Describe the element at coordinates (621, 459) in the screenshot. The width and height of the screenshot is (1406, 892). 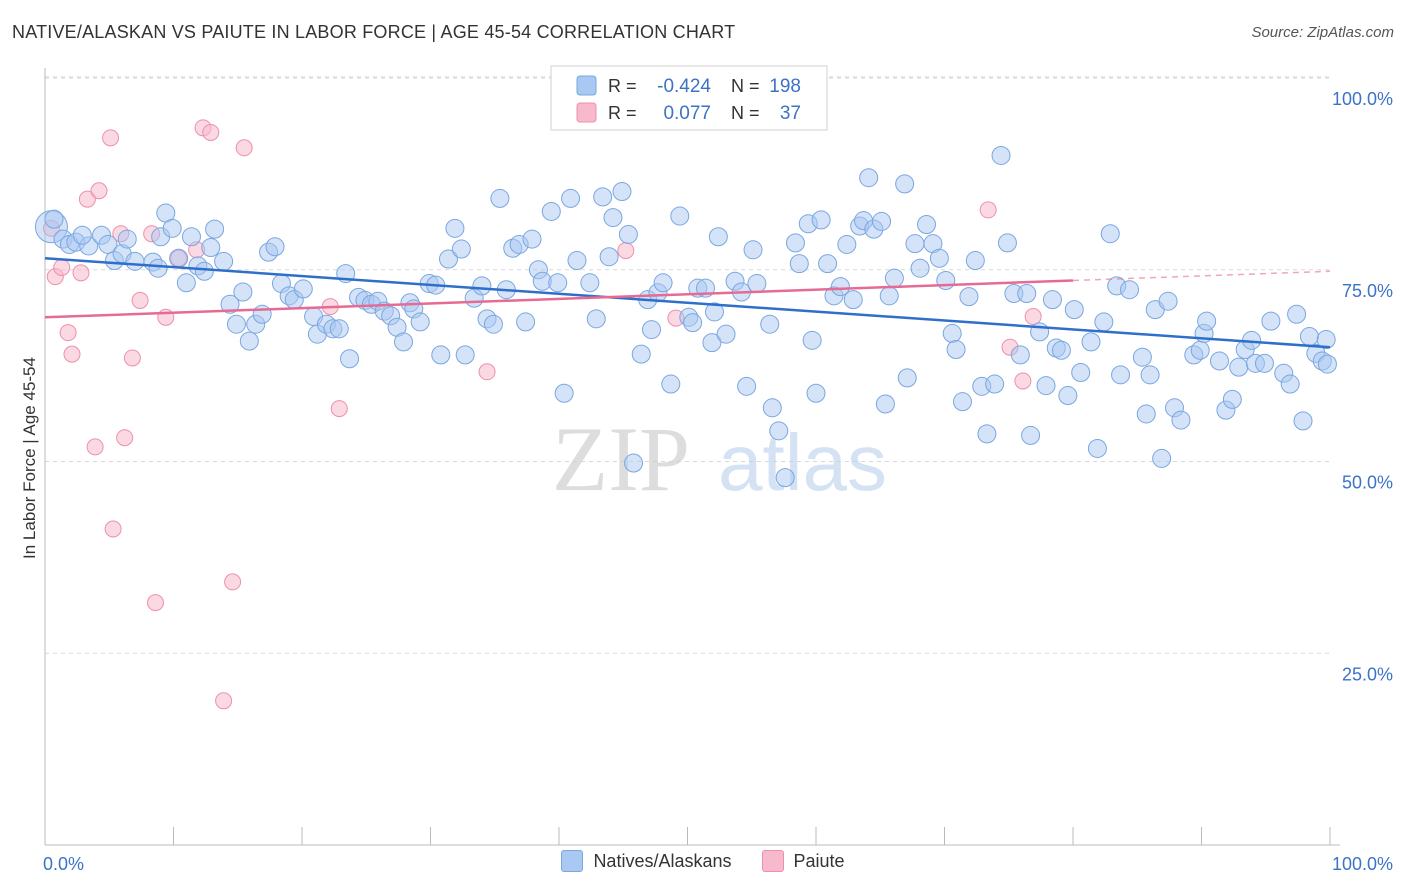
I see `watermark-zip: ZIP` at that location.